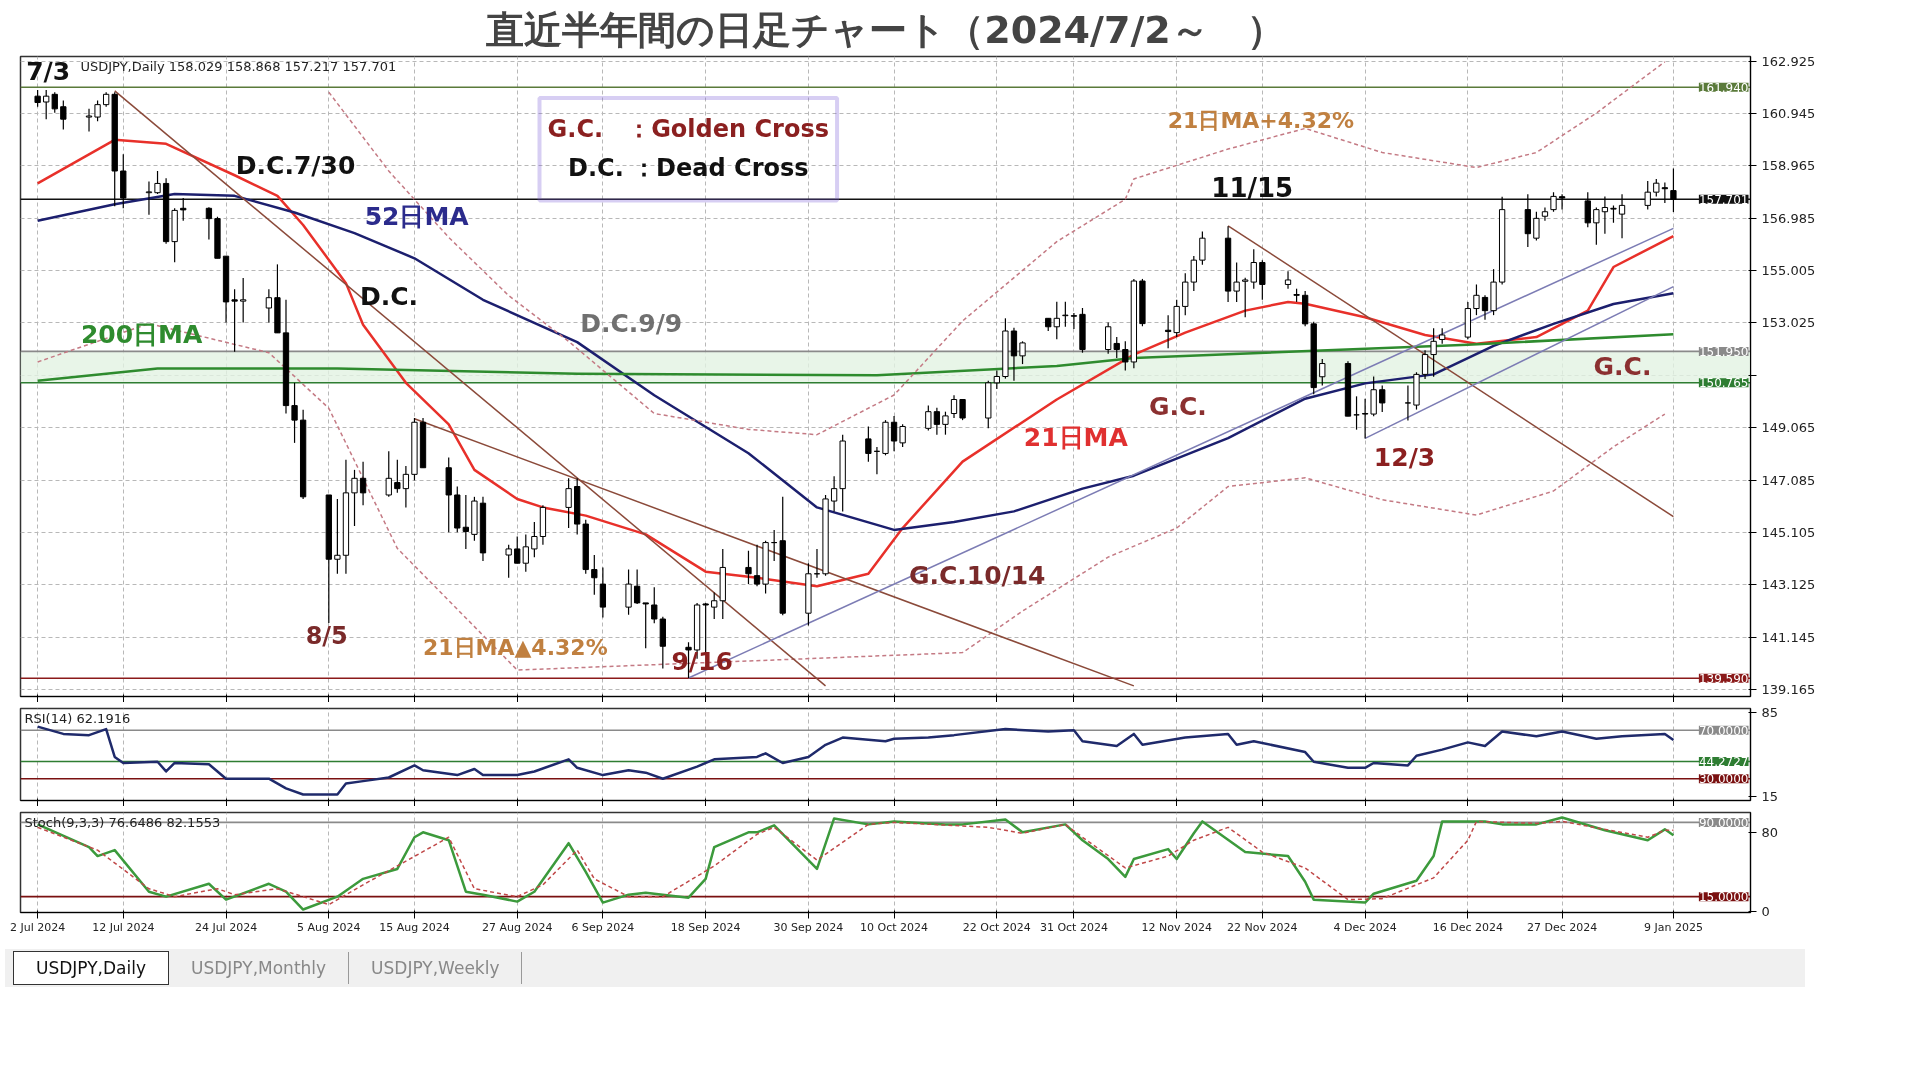  What do you see at coordinates (1788, 585) in the screenshot?
I see `y-tick-label: 143.125` at bounding box center [1788, 585].